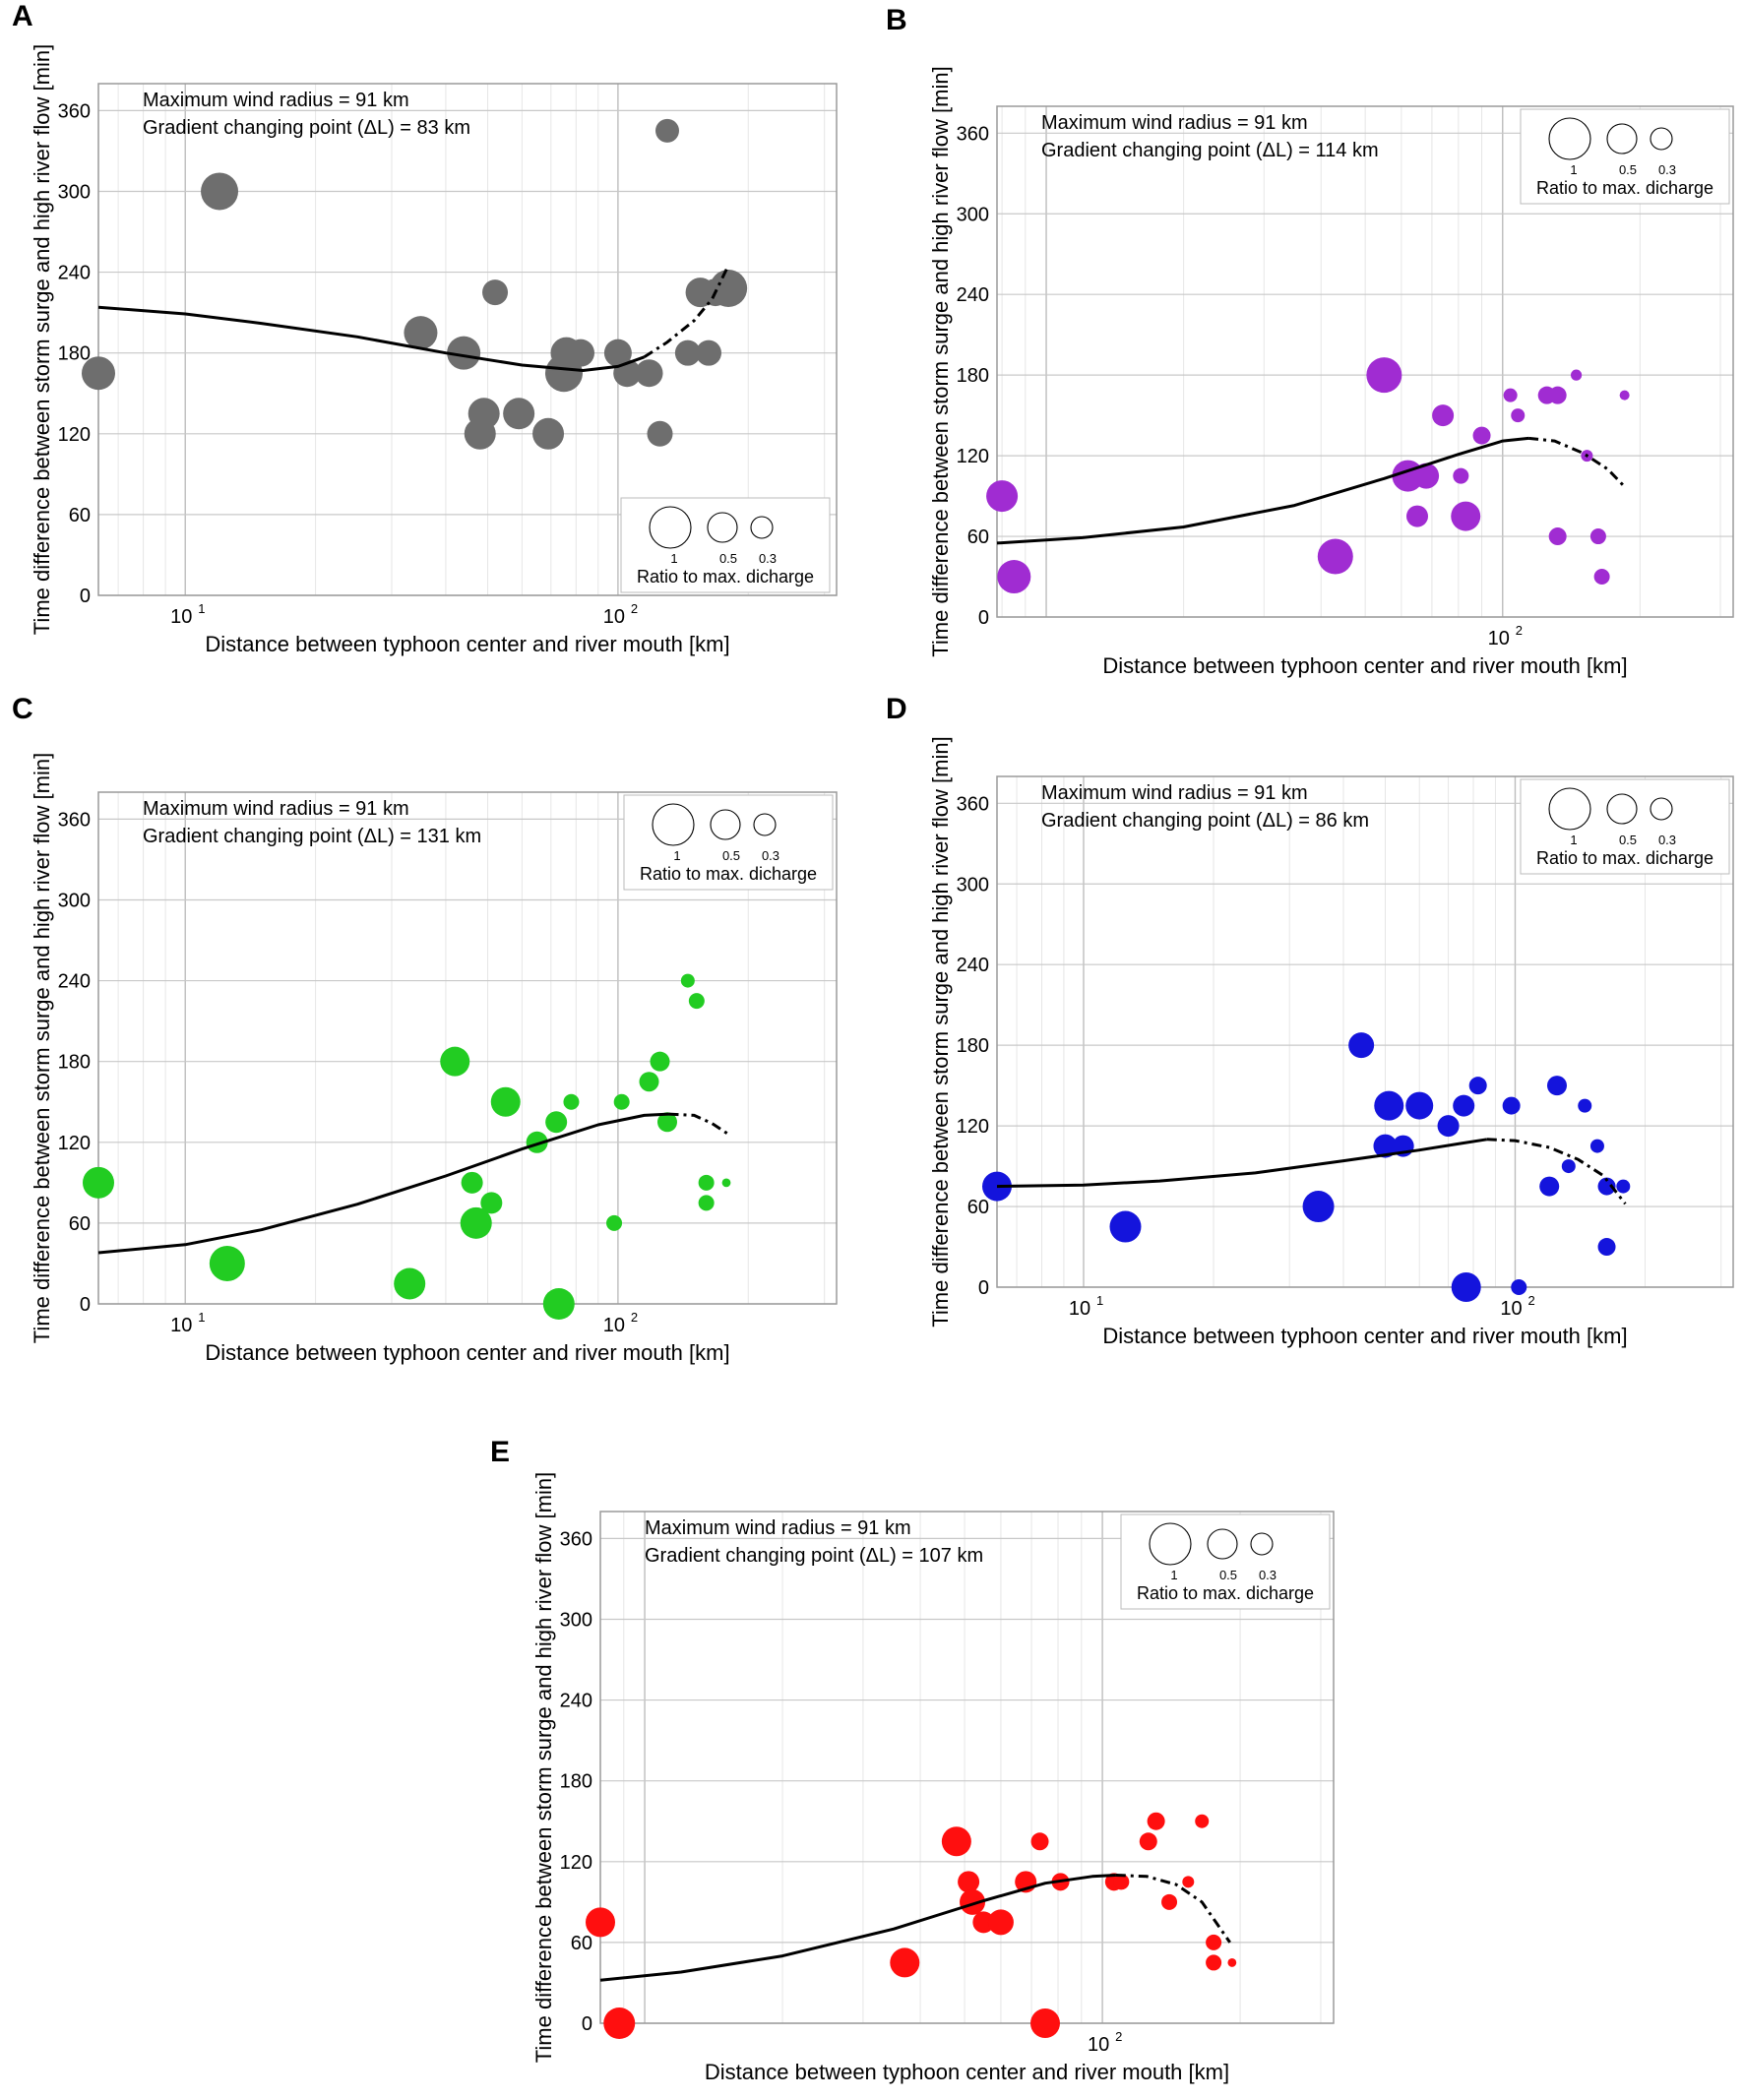 The height and width of the screenshot is (2100, 1744). Describe the element at coordinates (22, 709) in the screenshot. I see `panel-letter: C` at that location.